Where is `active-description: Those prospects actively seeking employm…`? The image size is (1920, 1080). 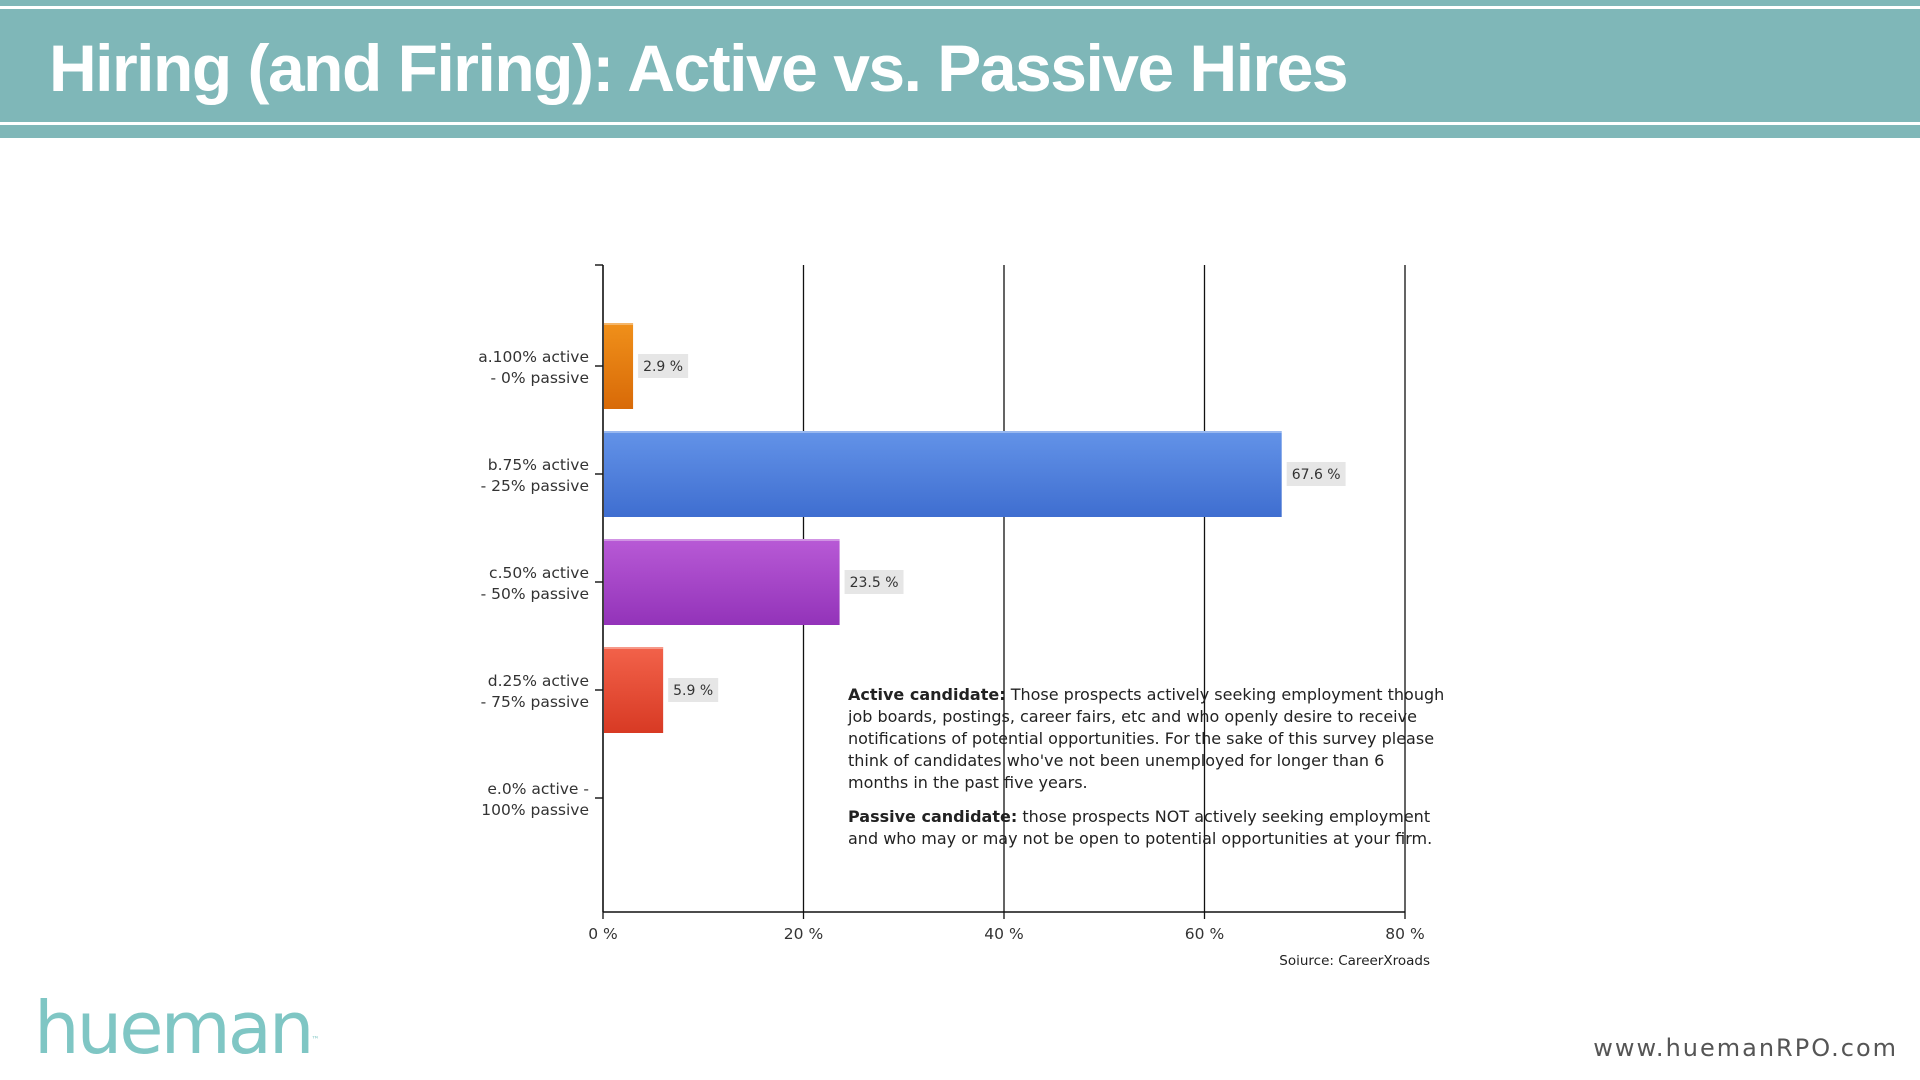
active-description: Those prospects actively seeking employm… is located at coordinates (1146, 738).